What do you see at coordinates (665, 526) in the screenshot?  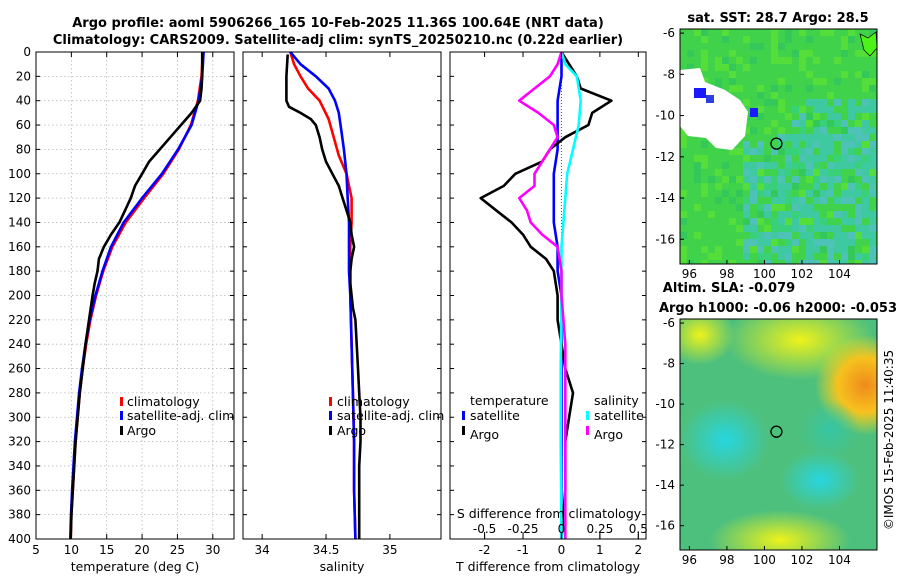 I see `map-y-tick-label: -16` at bounding box center [665, 526].